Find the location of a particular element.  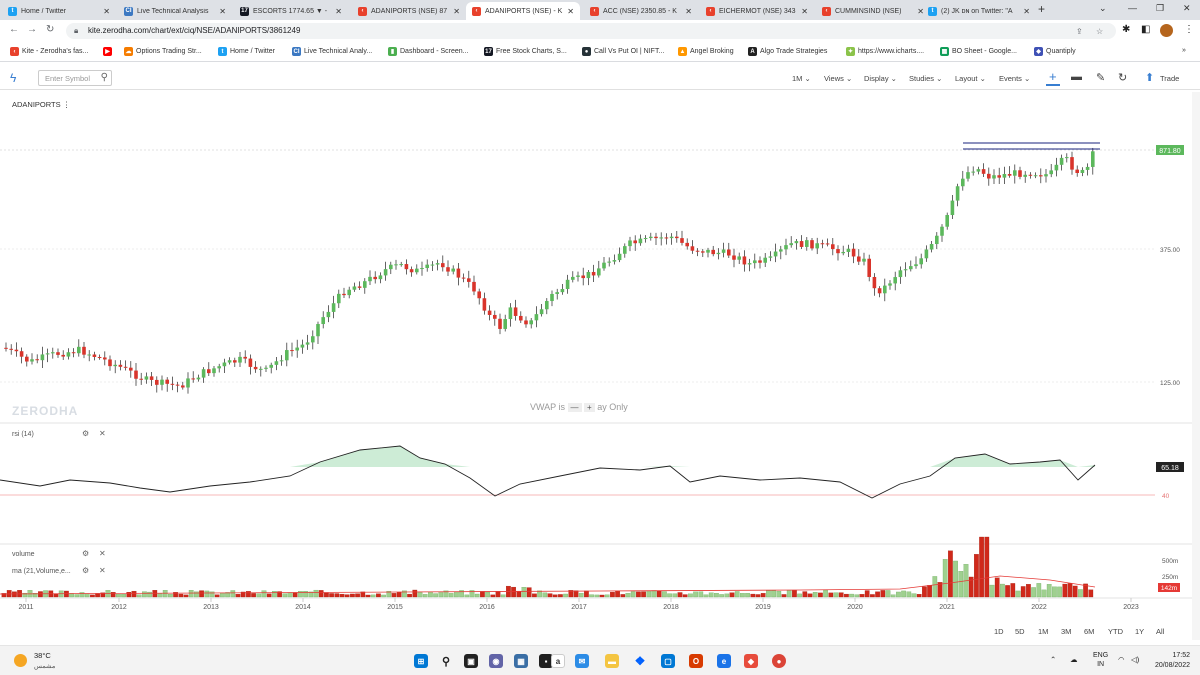

draw-pencil-icon: ✎ is located at coordinates (1101, 78).